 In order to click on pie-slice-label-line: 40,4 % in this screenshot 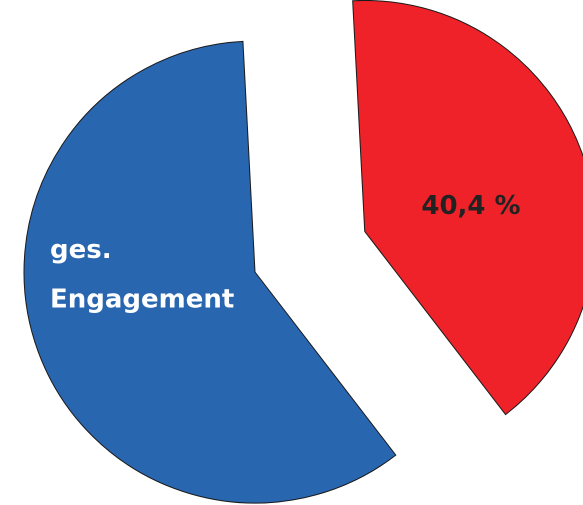, I will do `click(470, 206)`.